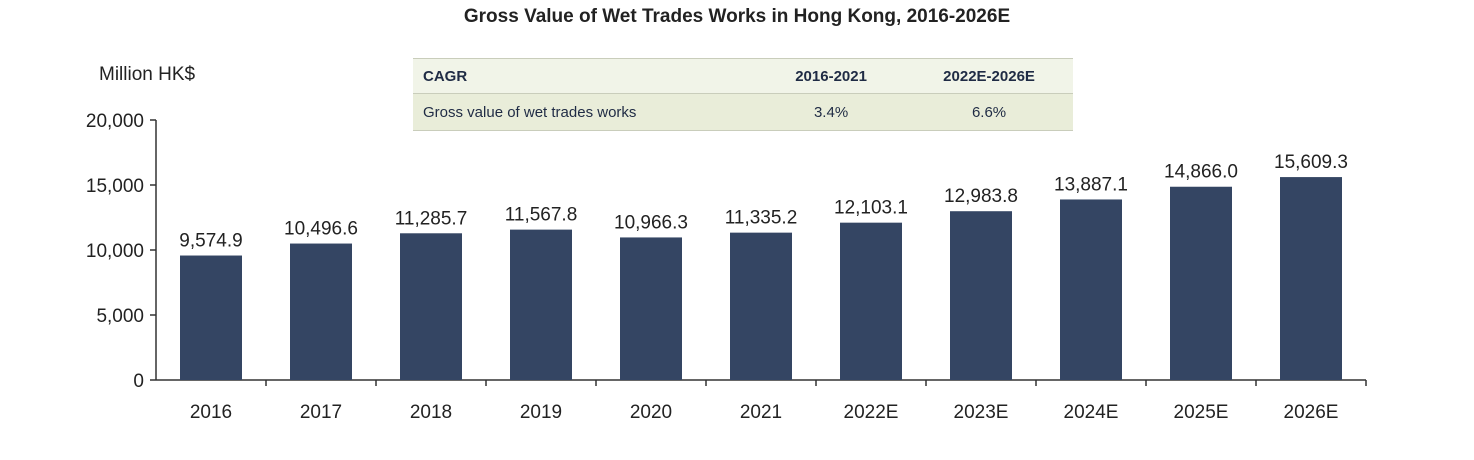 This screenshot has width=1474, height=460. I want to click on x-tick-label: 2017, so click(321, 412).